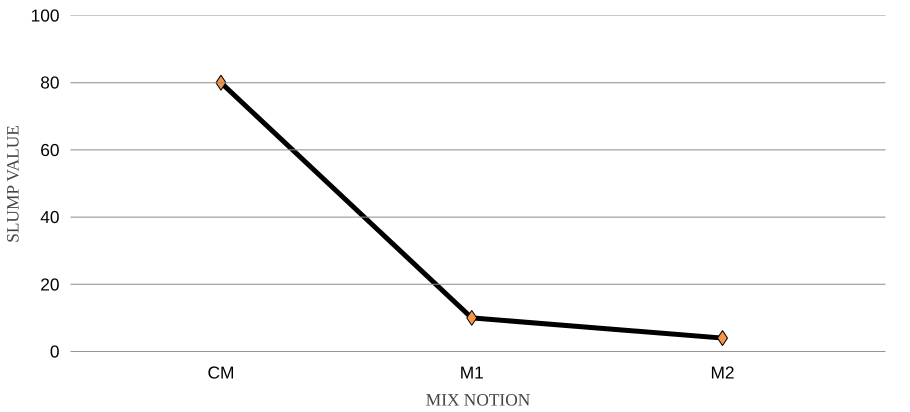 This screenshot has width=910, height=412. I want to click on y-tick-label: 40, so click(50, 217).